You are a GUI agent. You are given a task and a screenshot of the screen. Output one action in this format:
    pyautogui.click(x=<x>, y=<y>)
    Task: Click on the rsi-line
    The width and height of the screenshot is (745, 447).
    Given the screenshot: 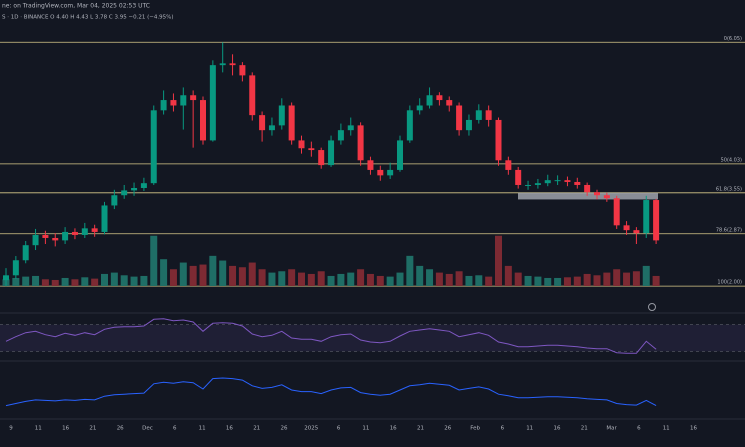 What is the action you would take?
    pyautogui.click(x=331, y=336)
    